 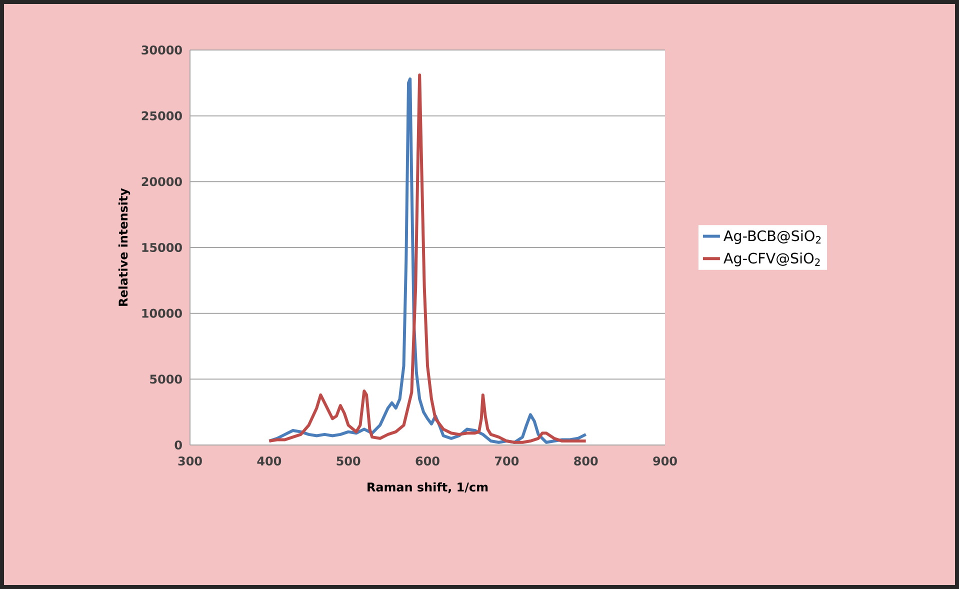 I want to click on x-tick-label: 600, so click(x=428, y=461).